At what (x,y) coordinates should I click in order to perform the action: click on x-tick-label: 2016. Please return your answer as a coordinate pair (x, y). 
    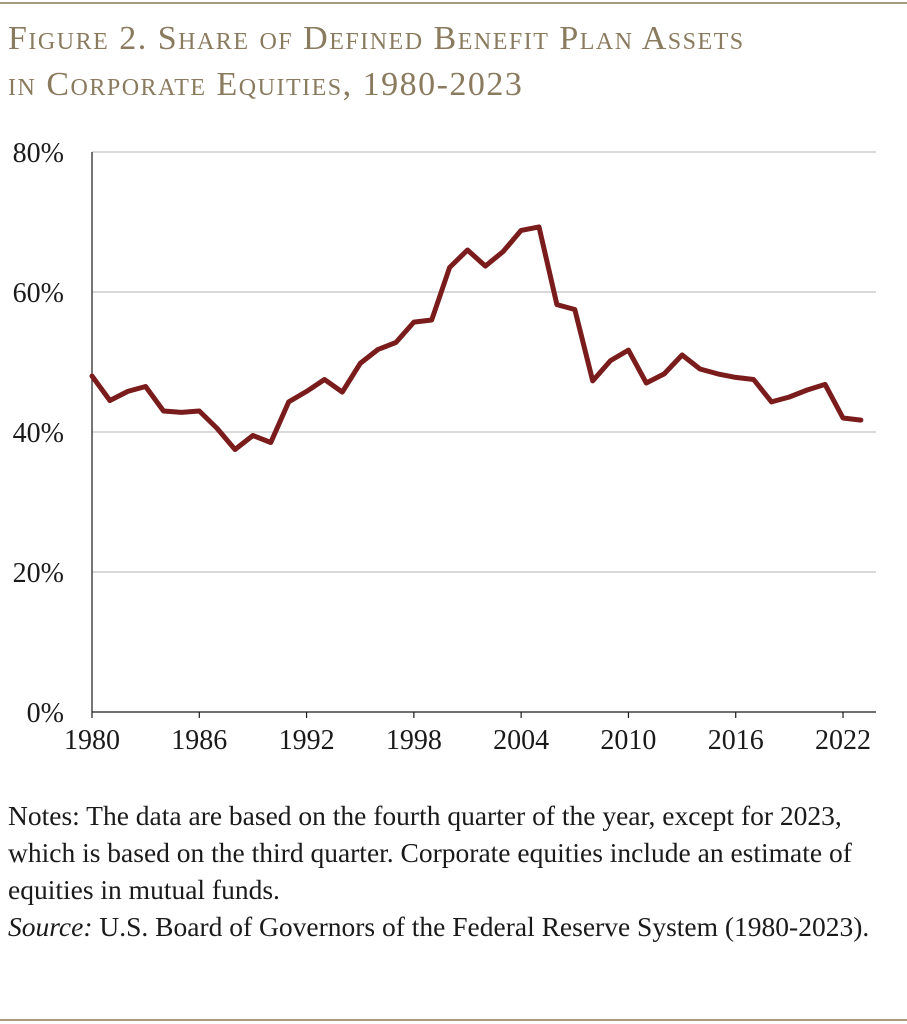
    Looking at the image, I should click on (736, 740).